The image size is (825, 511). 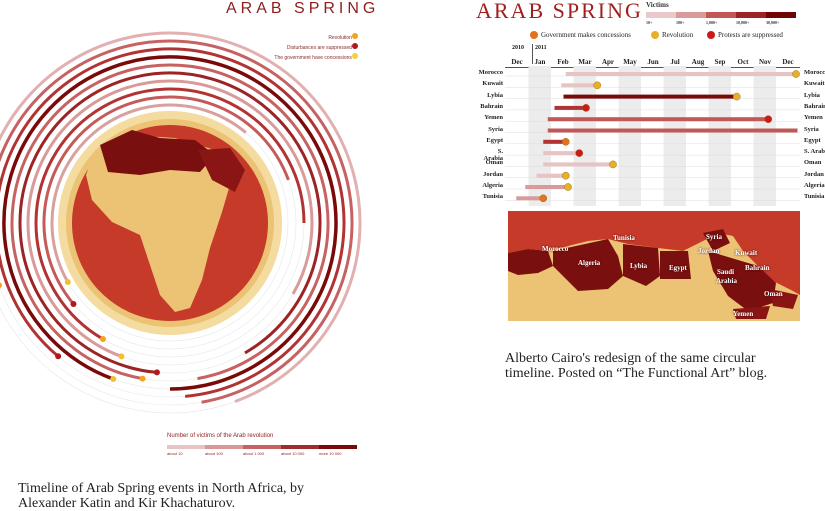 I want to click on legend-suppressed-label: Disturbances are suppressed -, so click(x=320, y=48).